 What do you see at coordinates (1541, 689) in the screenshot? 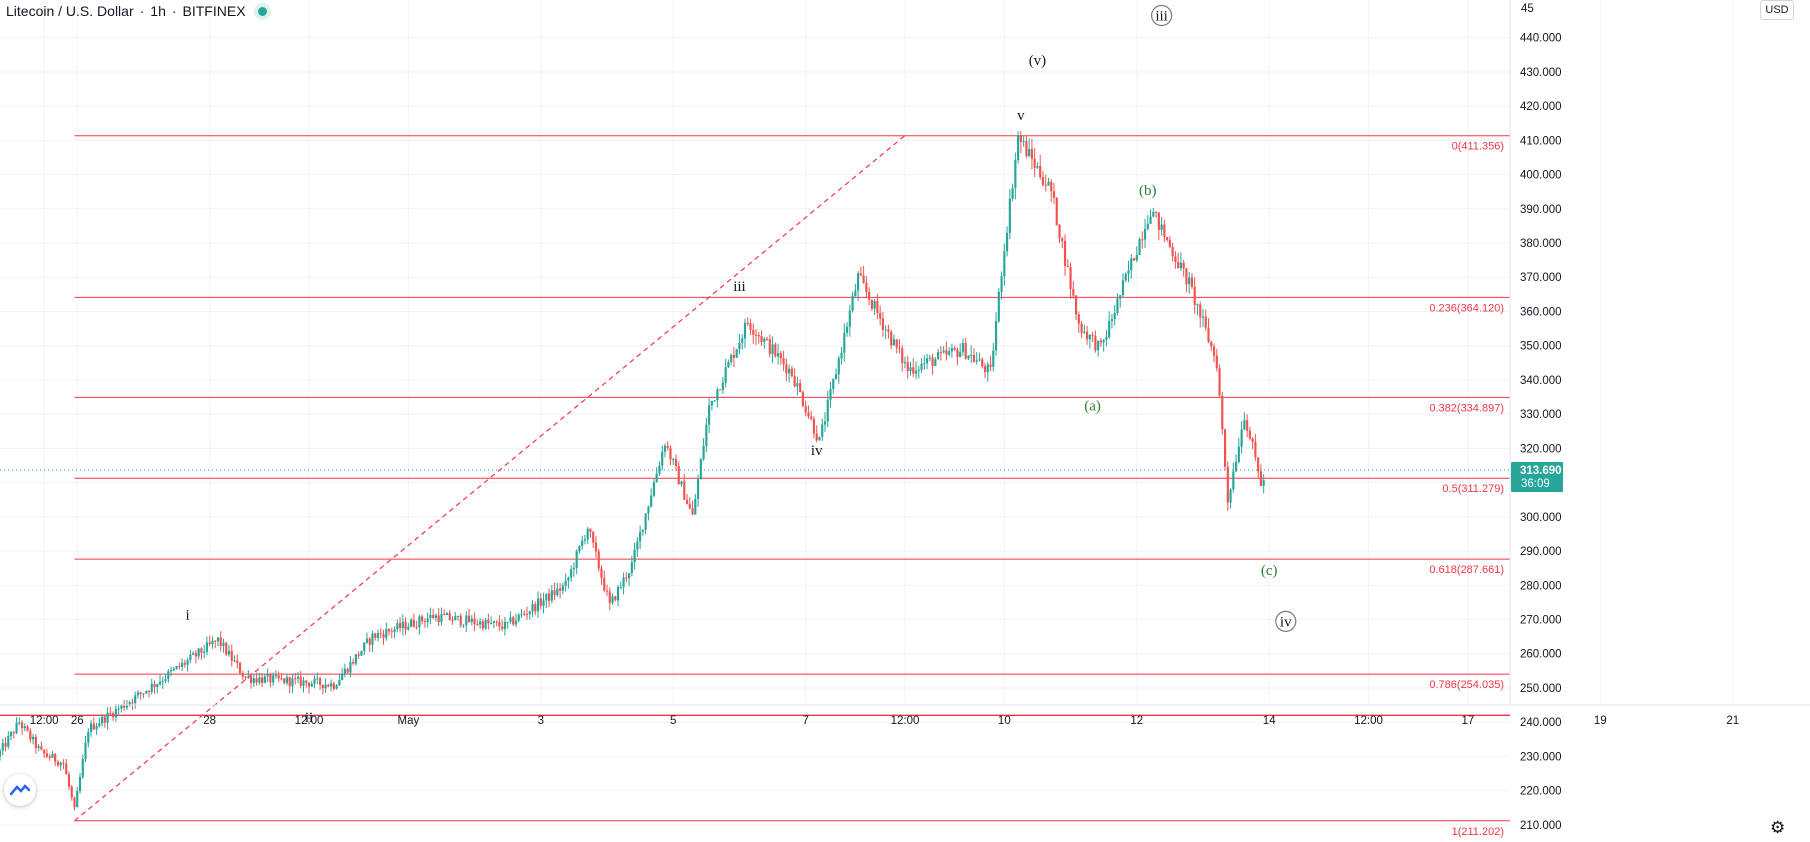
I see `price-tick-label: 250.000` at bounding box center [1541, 689].